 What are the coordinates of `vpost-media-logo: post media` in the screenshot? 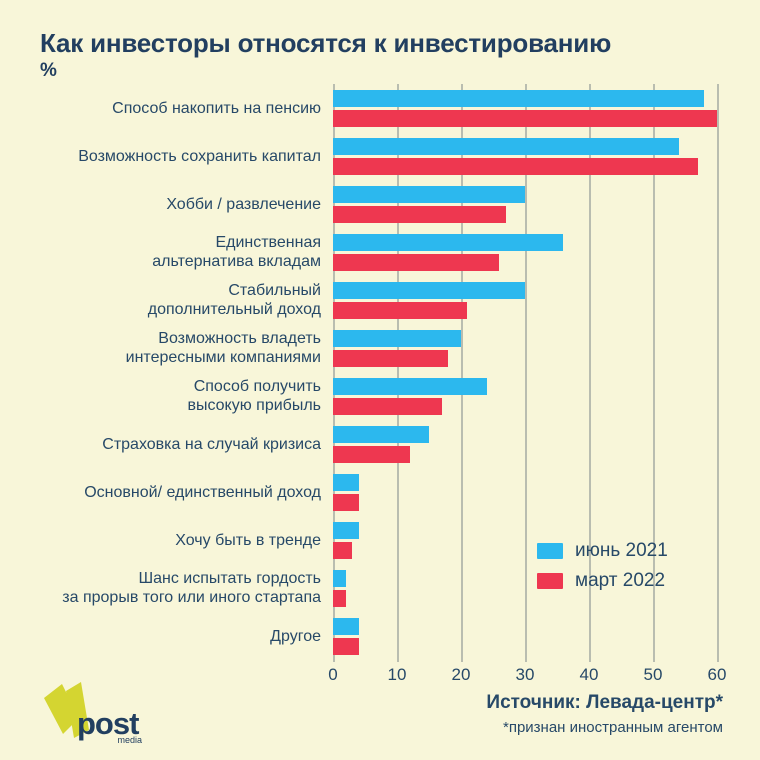 It's located at (93, 713).